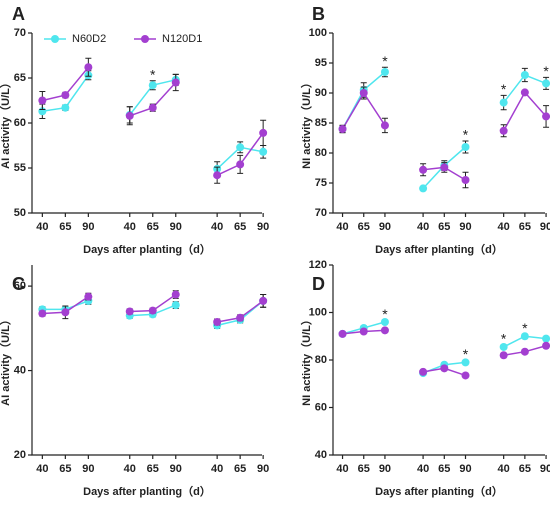  What do you see at coordinates (321, 183) in the screenshot?
I see `y-tick-label: 75` at bounding box center [321, 183].